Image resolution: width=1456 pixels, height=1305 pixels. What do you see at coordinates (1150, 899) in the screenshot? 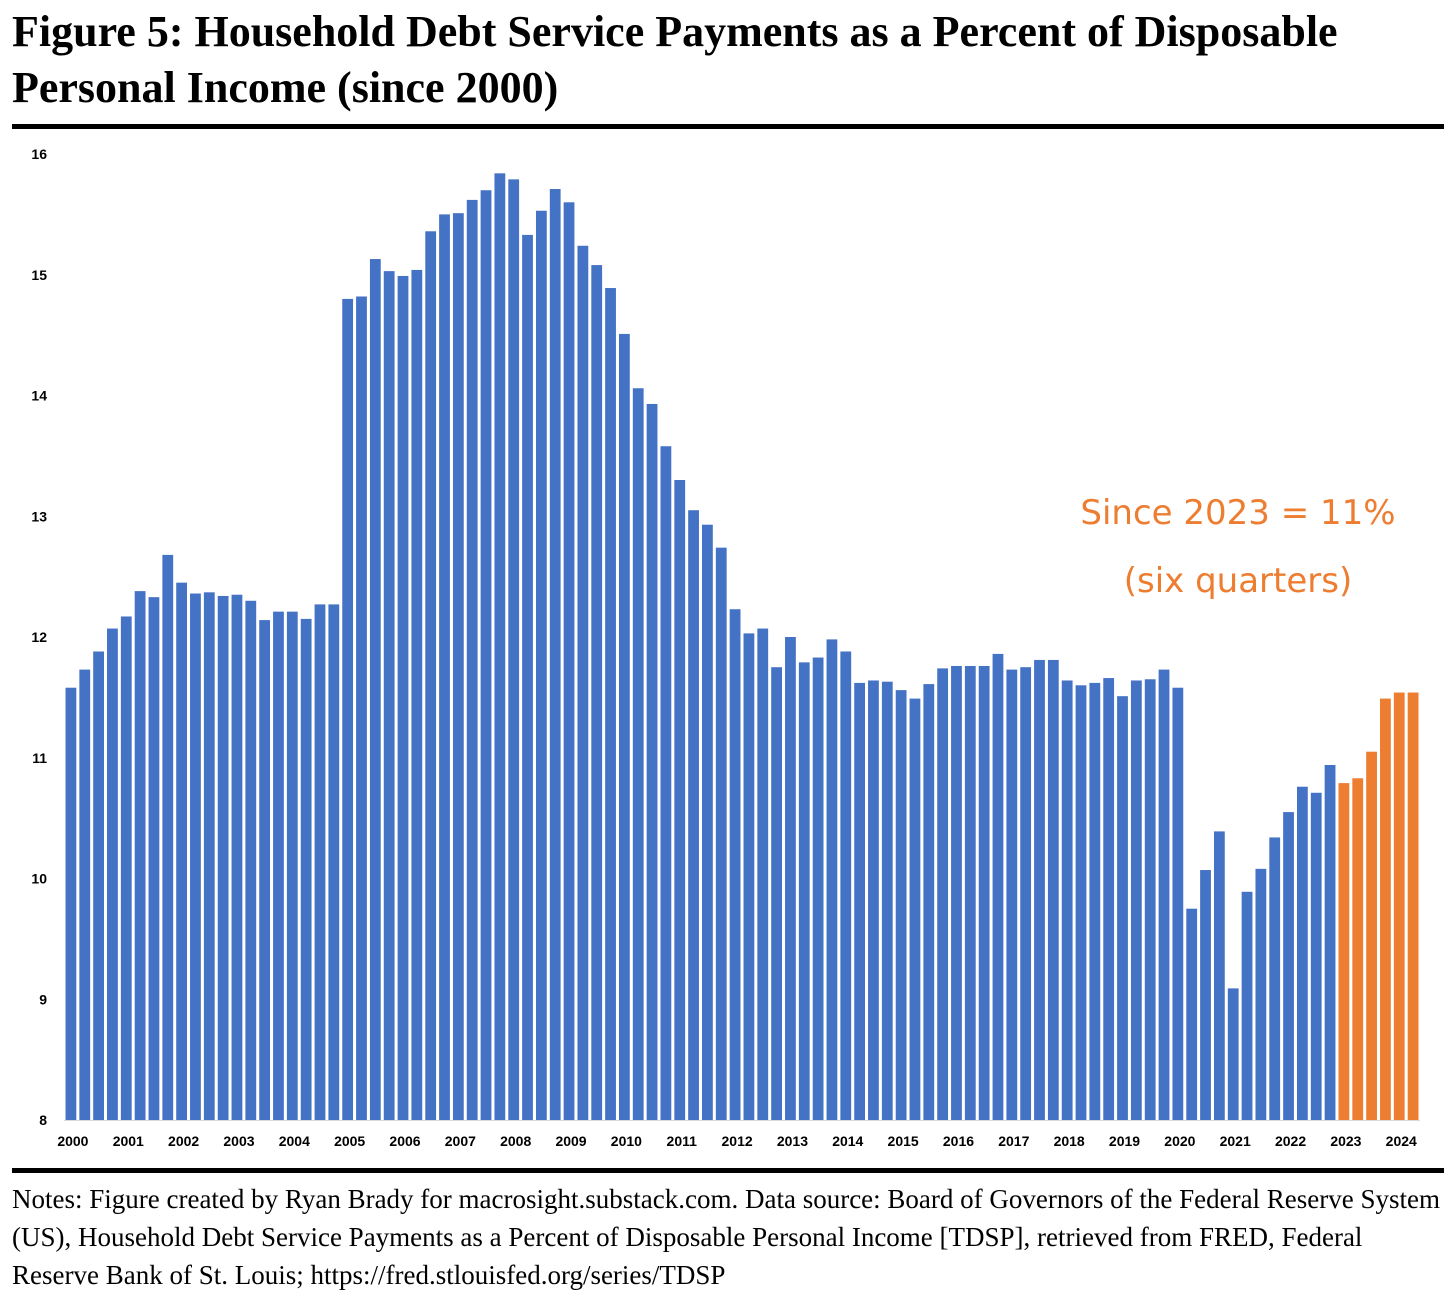
I see `bar-2019Q3` at bounding box center [1150, 899].